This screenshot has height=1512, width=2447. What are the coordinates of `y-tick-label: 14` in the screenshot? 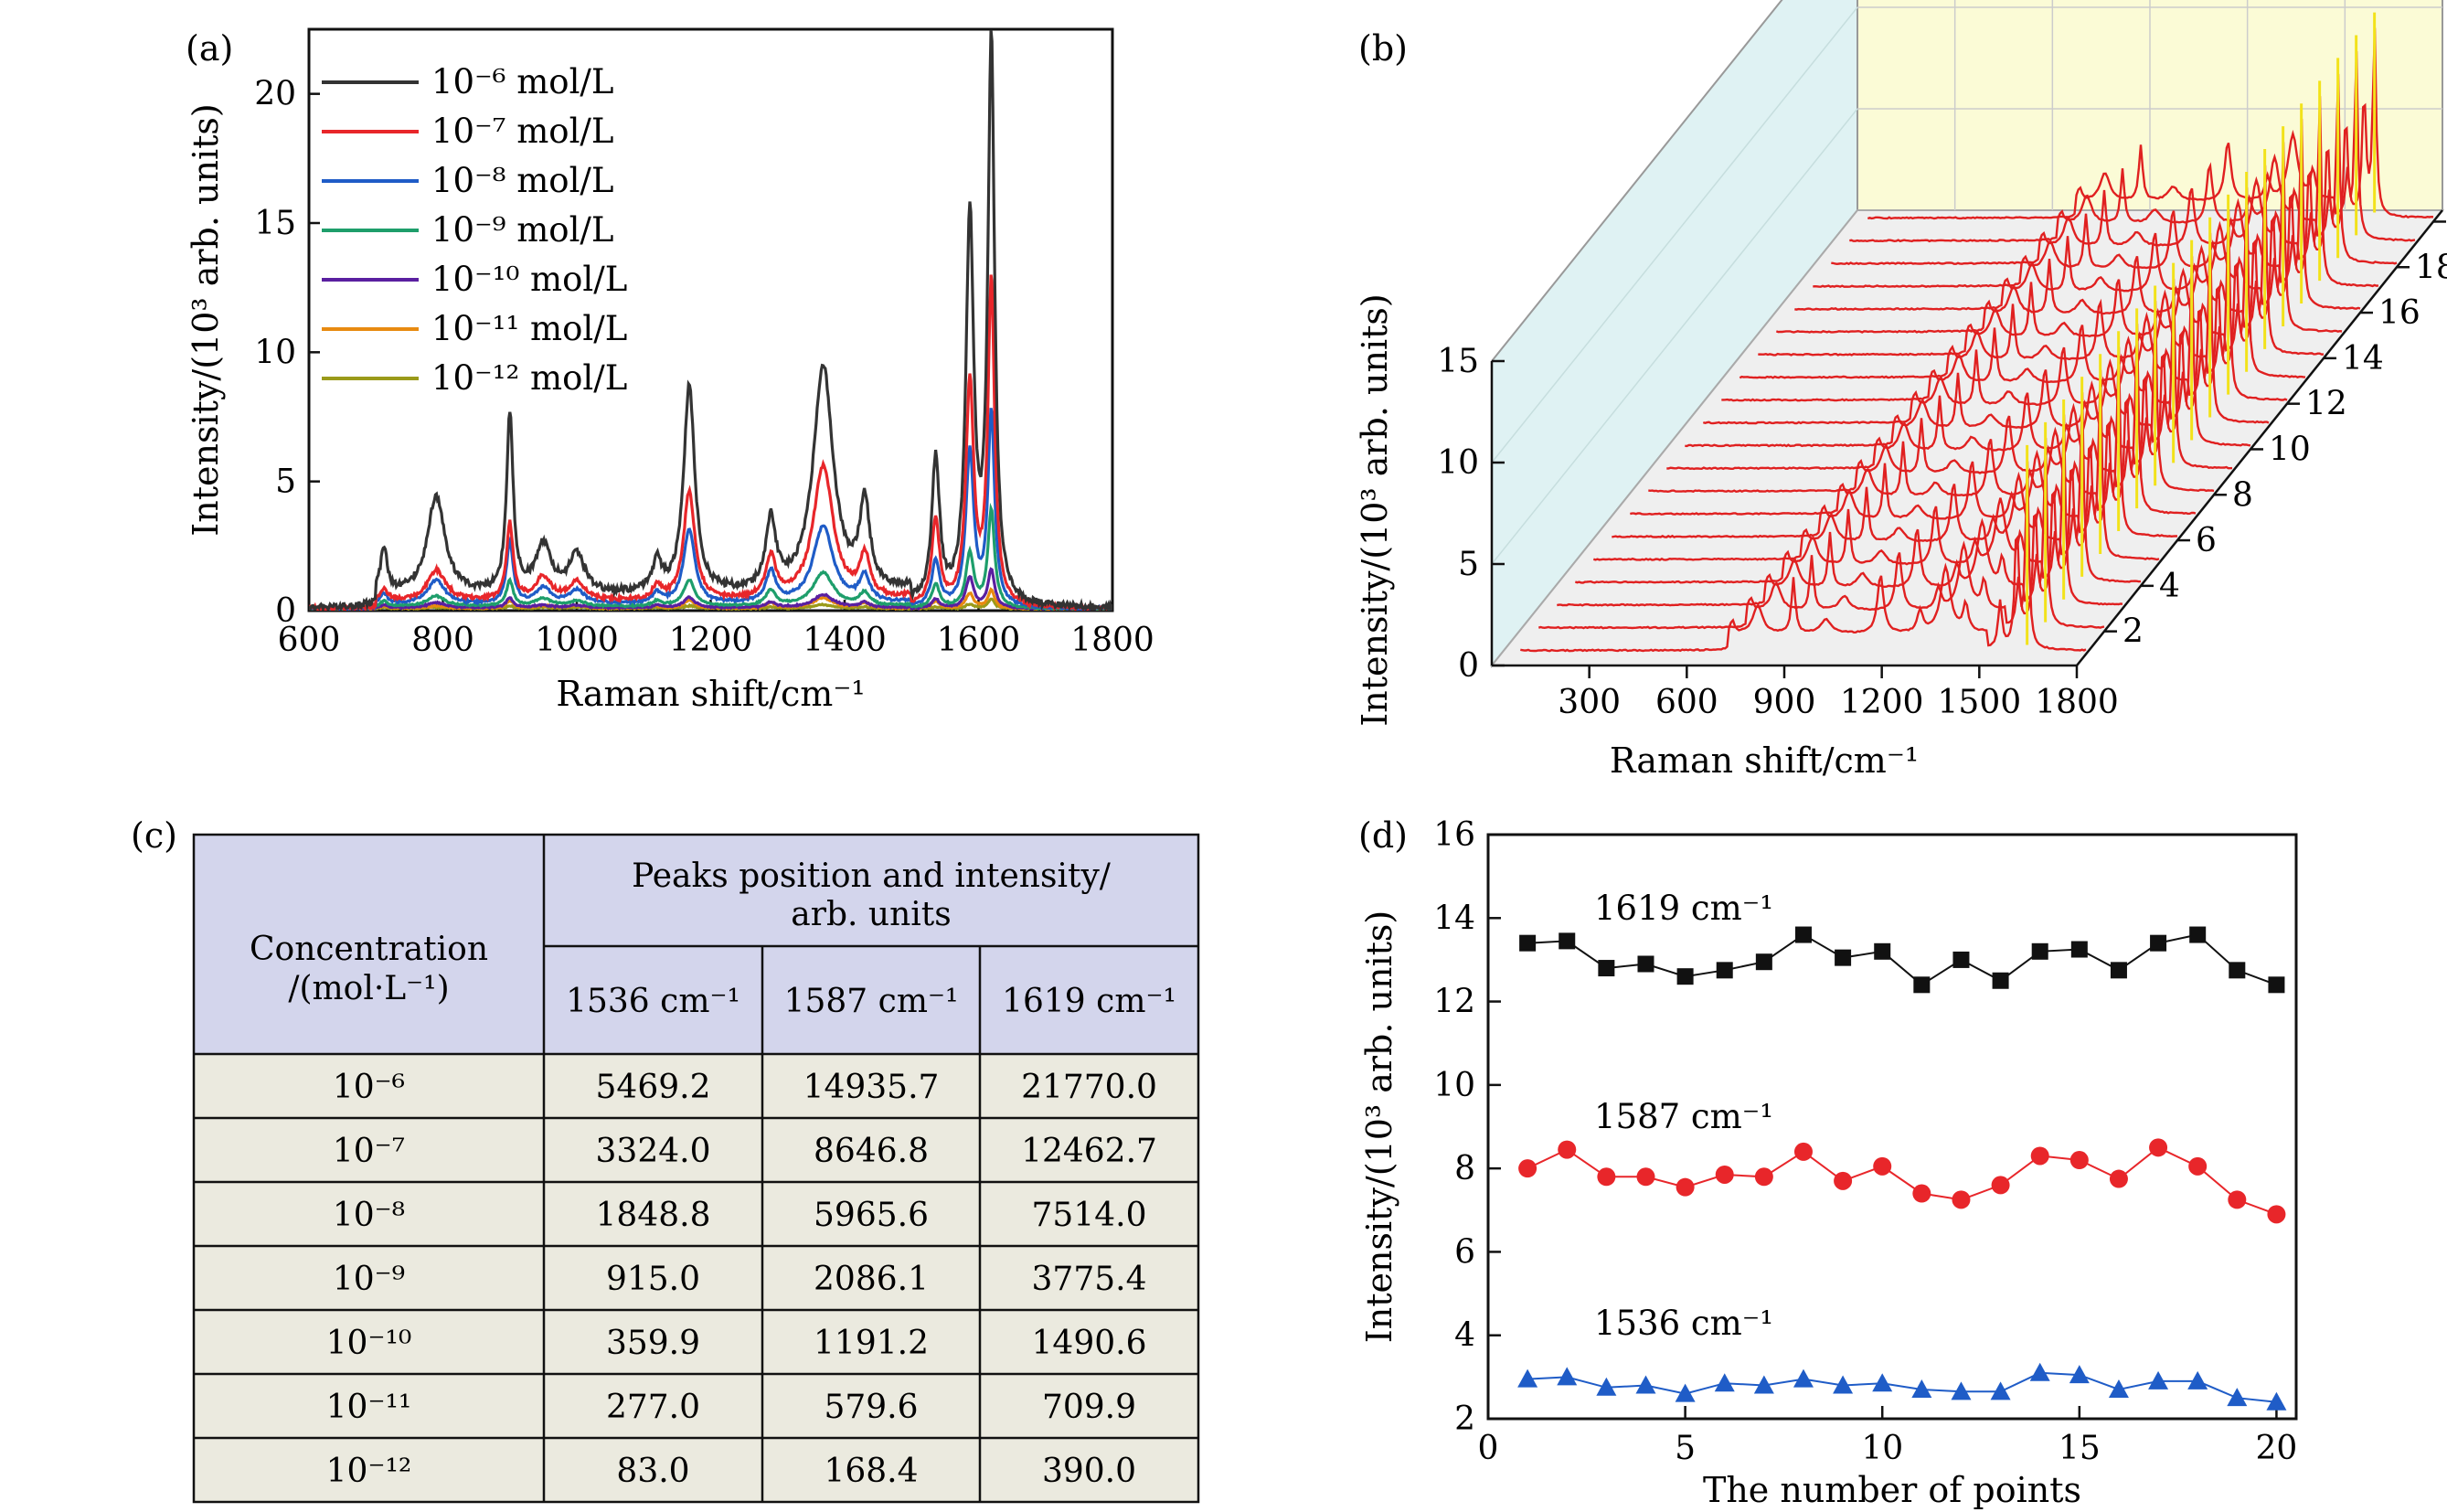 It's located at (1454, 918).